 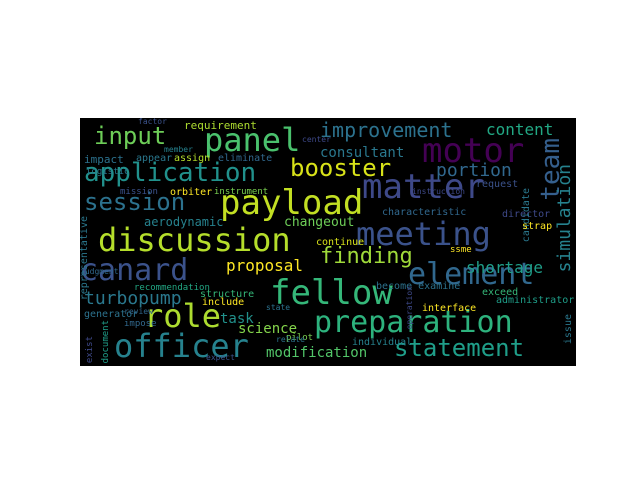 I want to click on word-cloud-word: document, so click(x=106, y=342).